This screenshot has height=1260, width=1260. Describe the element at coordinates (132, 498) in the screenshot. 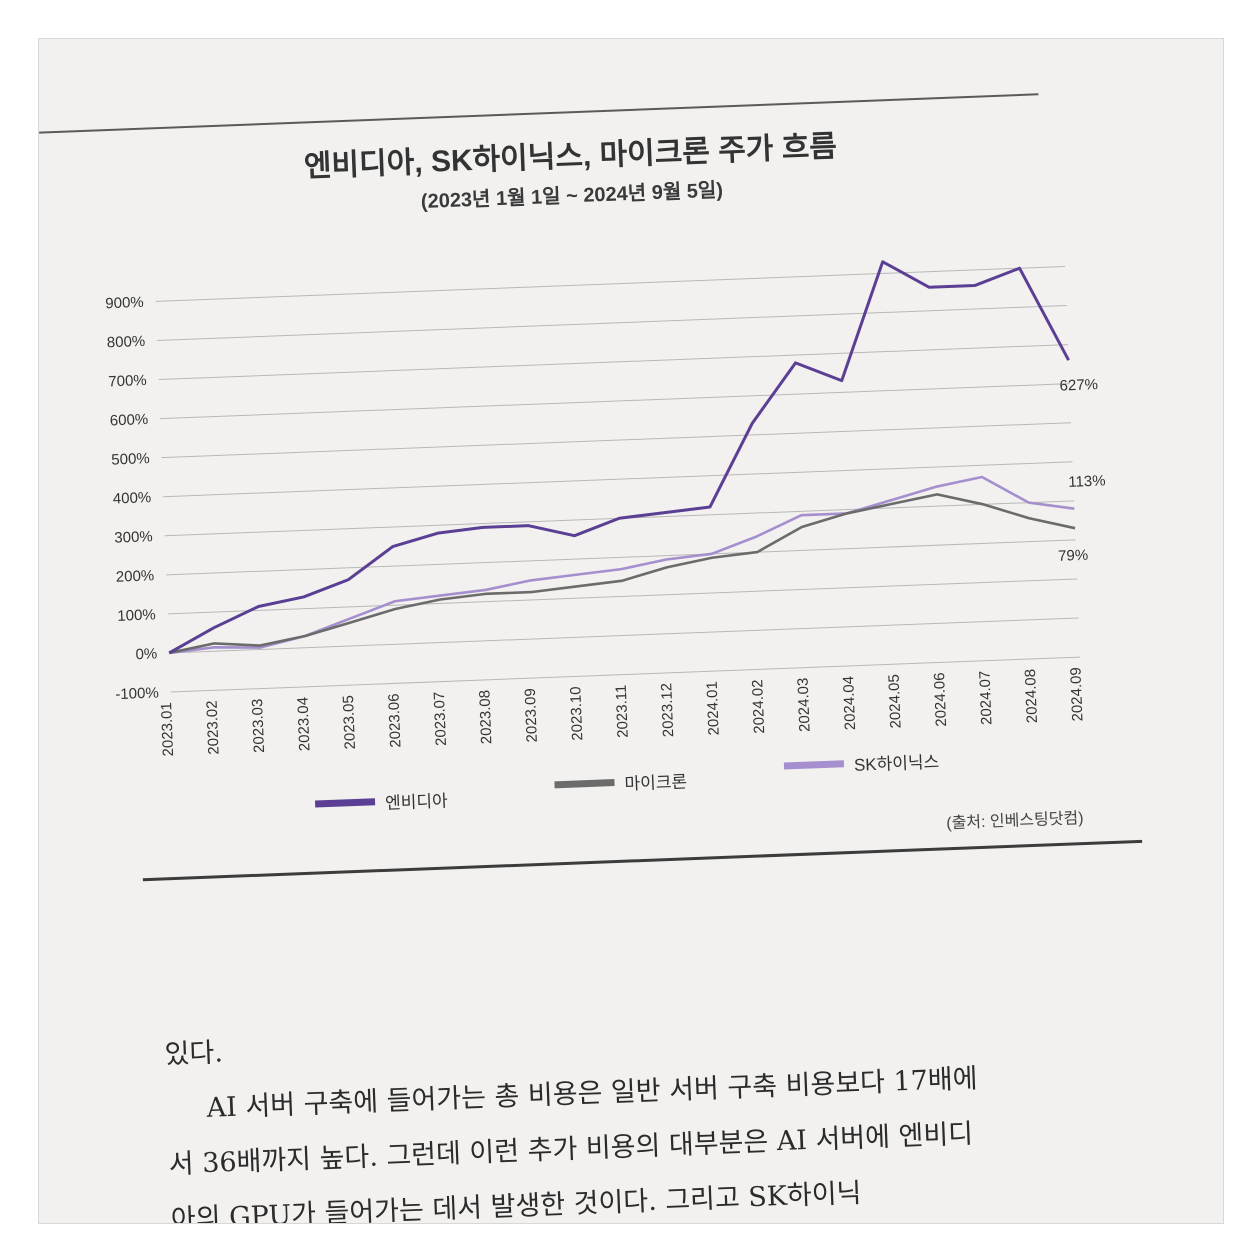

I see `y-tick-label: 400%` at that location.